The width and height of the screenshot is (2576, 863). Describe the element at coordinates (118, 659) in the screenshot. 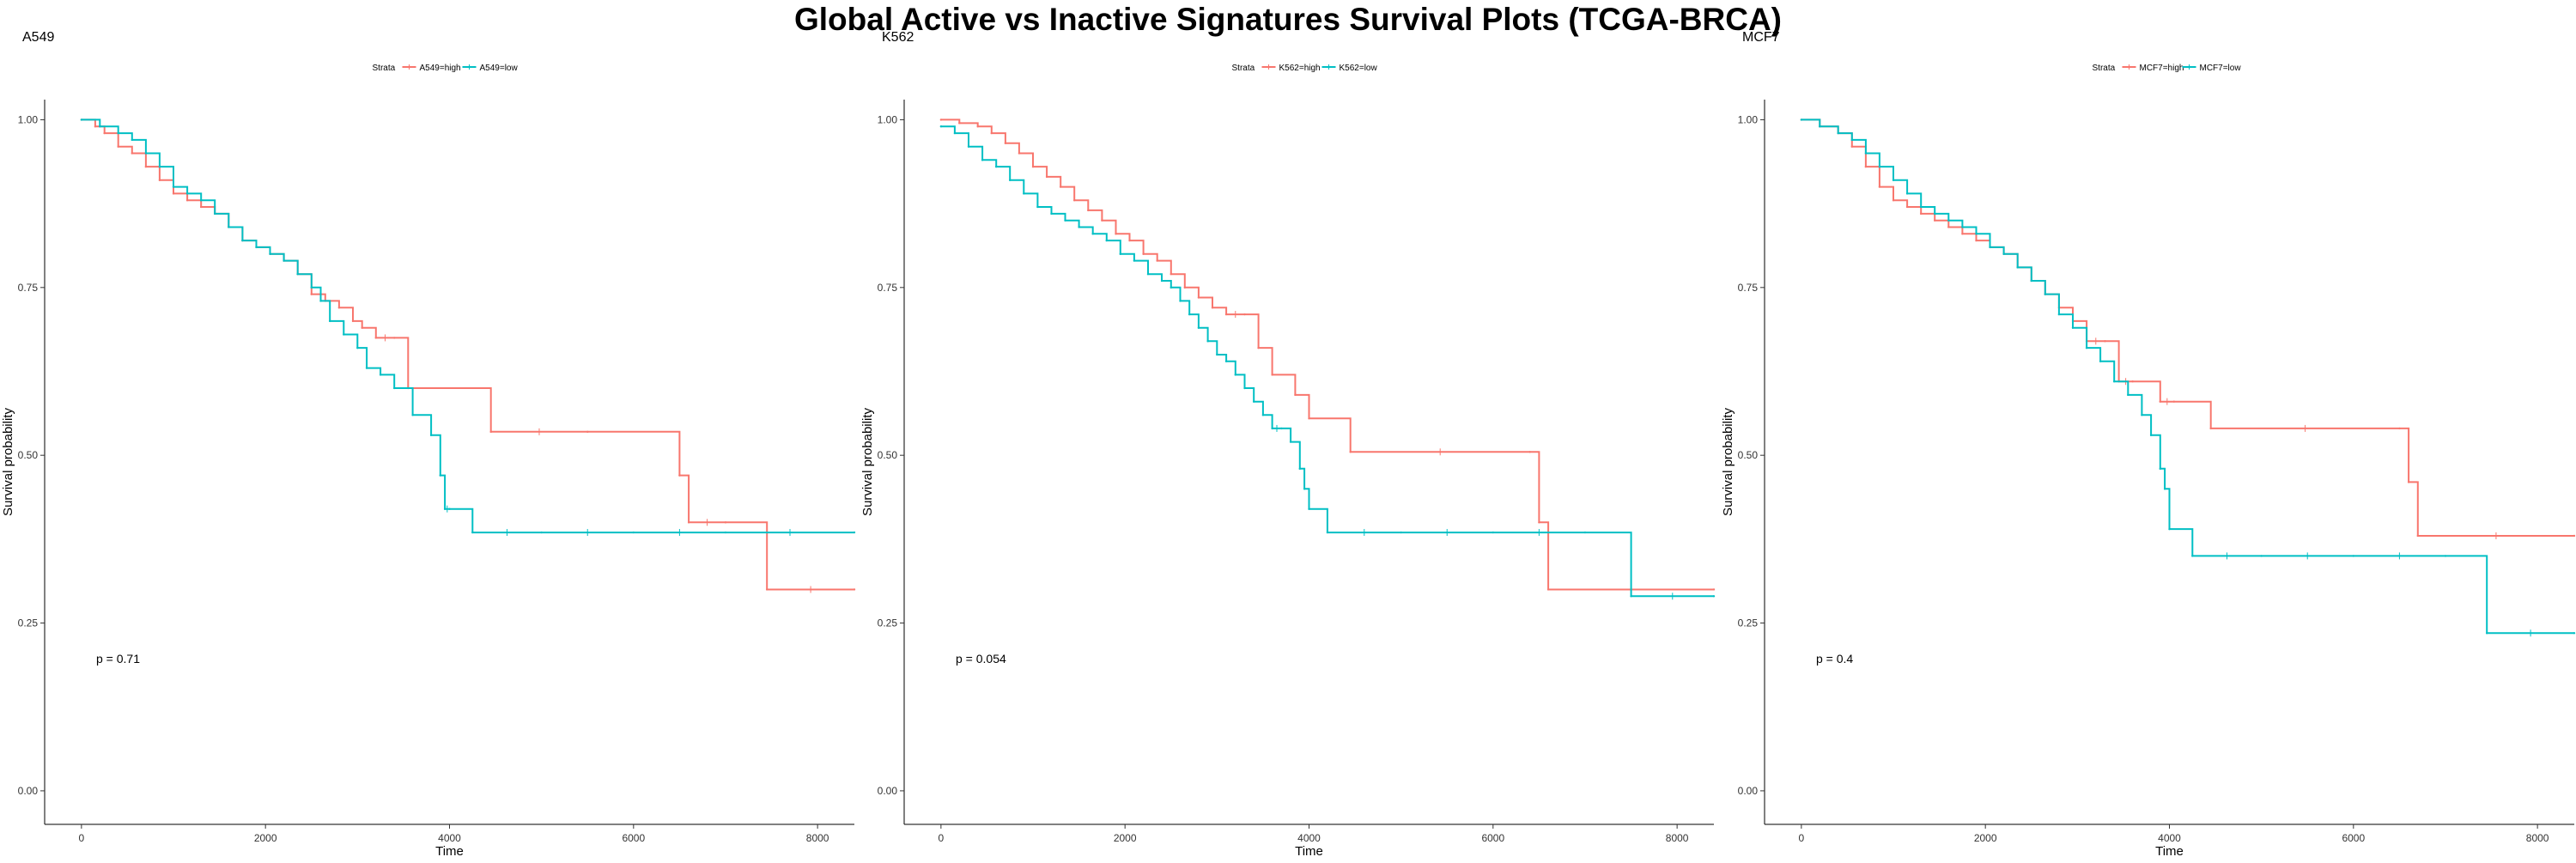

I see `p-value-label: p = 0.71` at that location.